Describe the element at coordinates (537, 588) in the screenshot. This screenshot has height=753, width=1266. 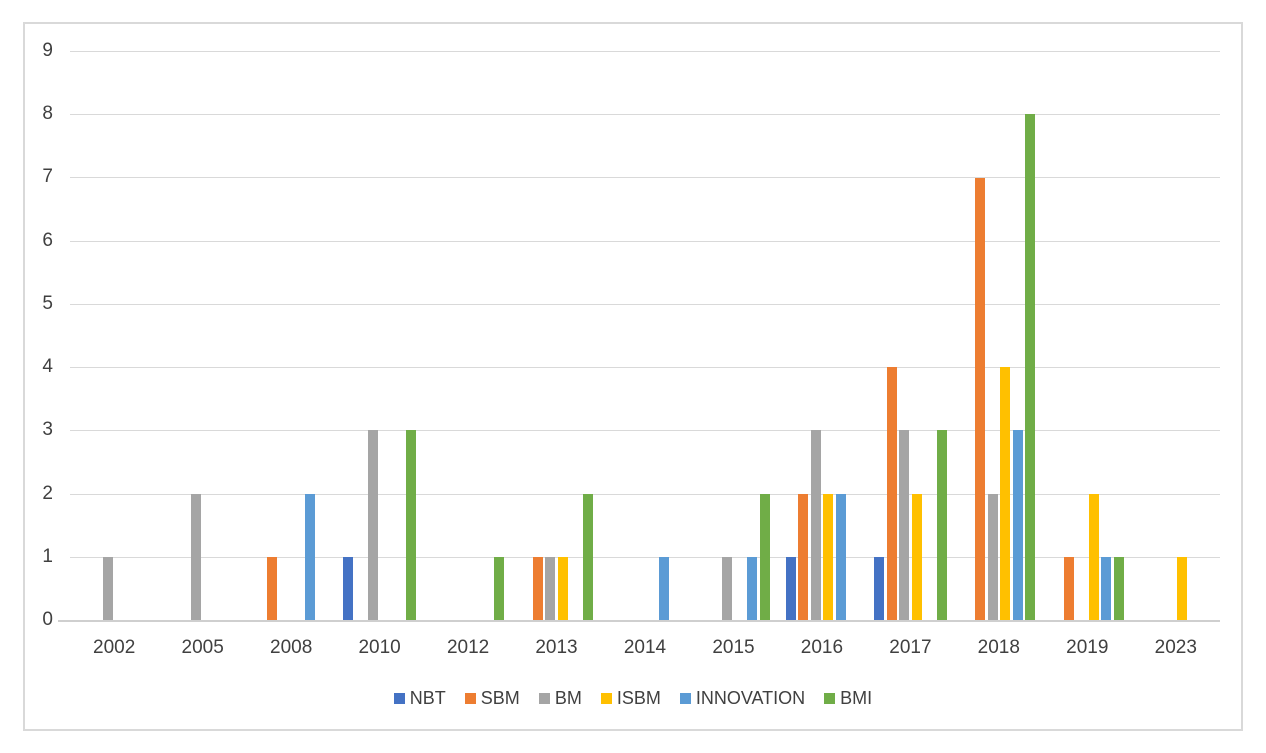
I see `bar-sbm-2013` at that location.